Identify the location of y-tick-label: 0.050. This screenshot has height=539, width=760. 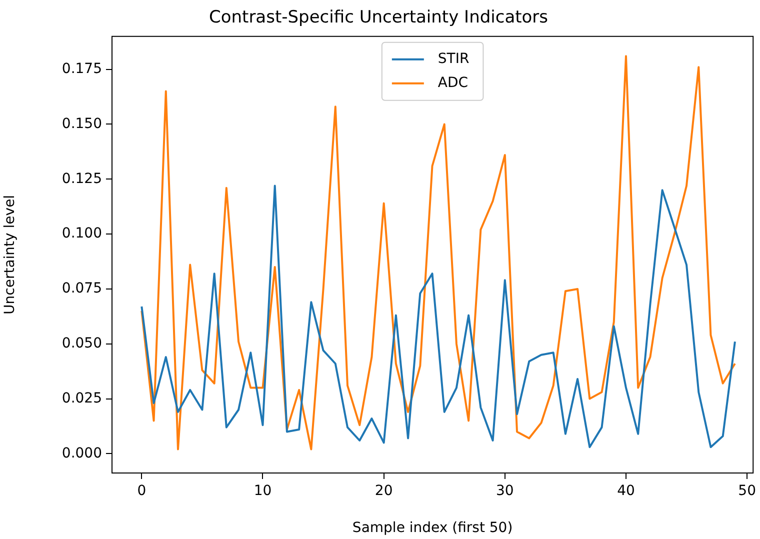
(82, 344).